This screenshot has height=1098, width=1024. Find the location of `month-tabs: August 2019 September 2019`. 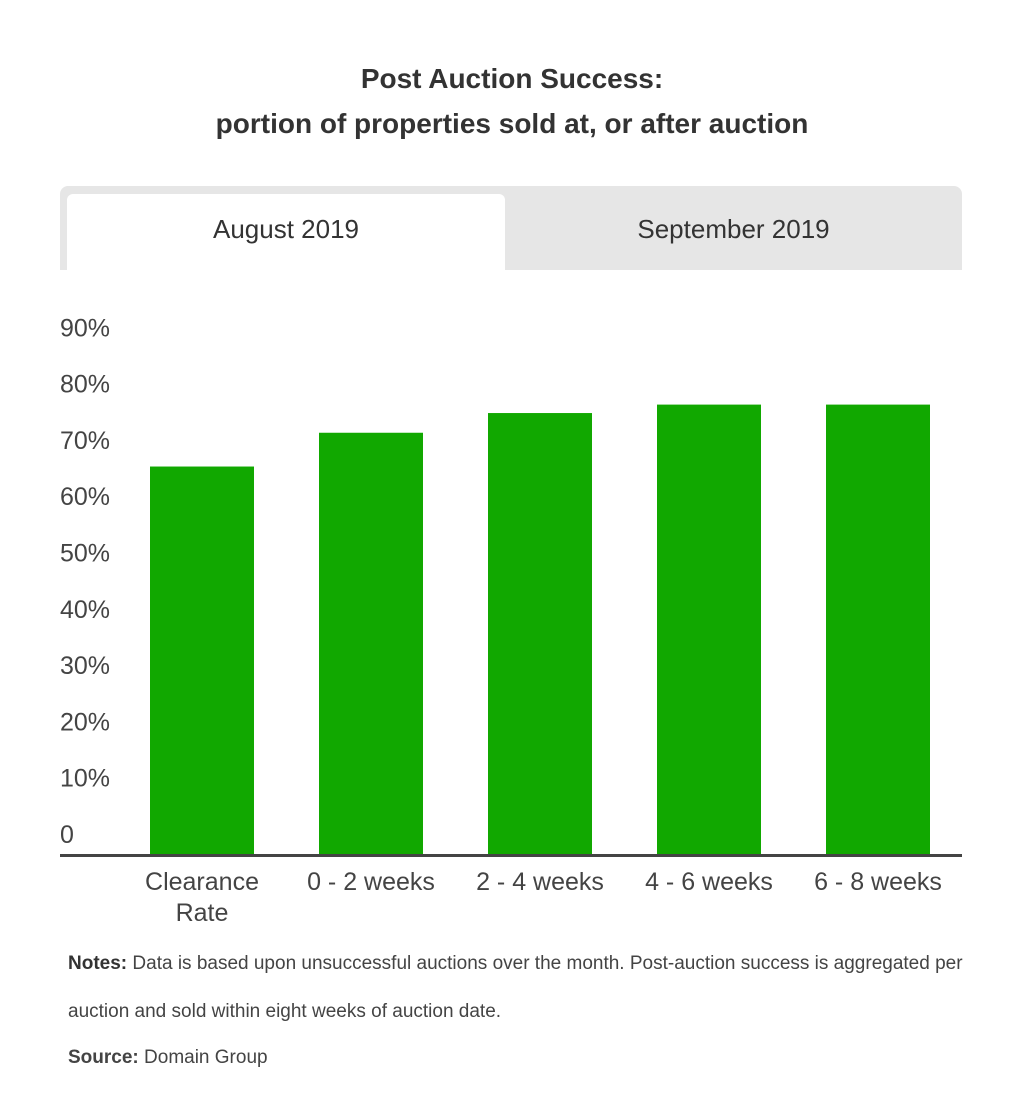

month-tabs: August 2019 September 2019 is located at coordinates (511, 228).